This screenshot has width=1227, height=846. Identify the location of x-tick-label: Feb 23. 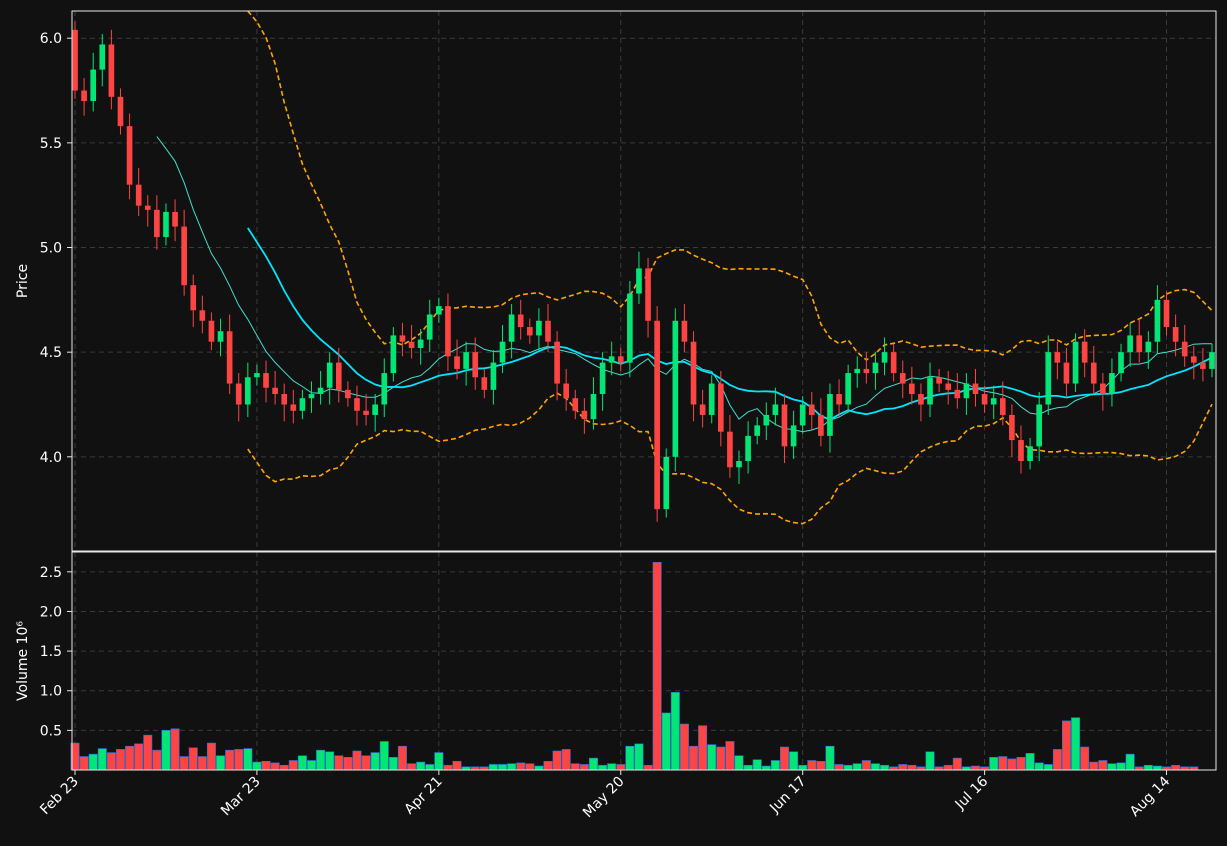
(59, 796).